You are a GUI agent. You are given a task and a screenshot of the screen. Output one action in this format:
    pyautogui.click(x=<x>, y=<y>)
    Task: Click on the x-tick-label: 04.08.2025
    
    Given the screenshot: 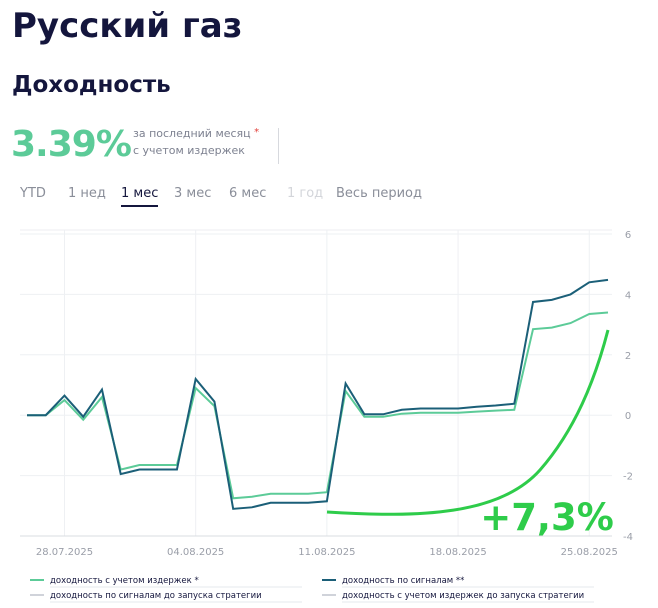 What is the action you would take?
    pyautogui.click(x=195, y=552)
    